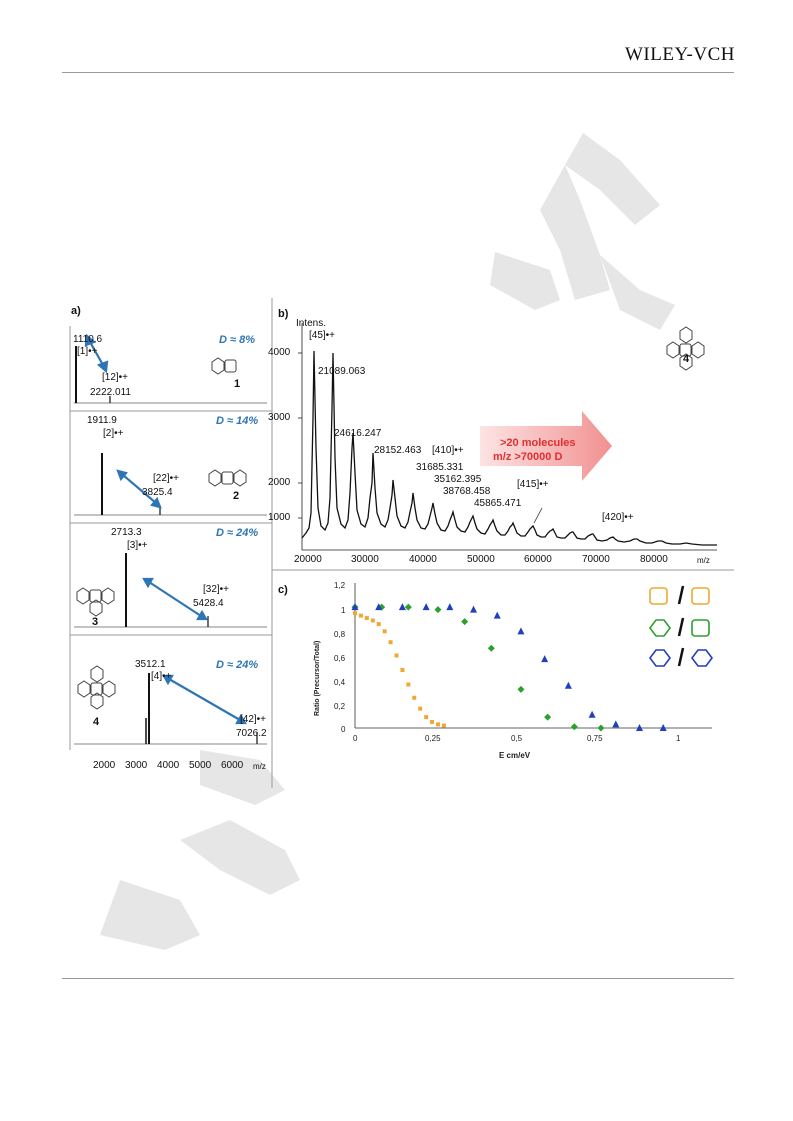  I want to click on x-tick: 1, so click(678, 738).